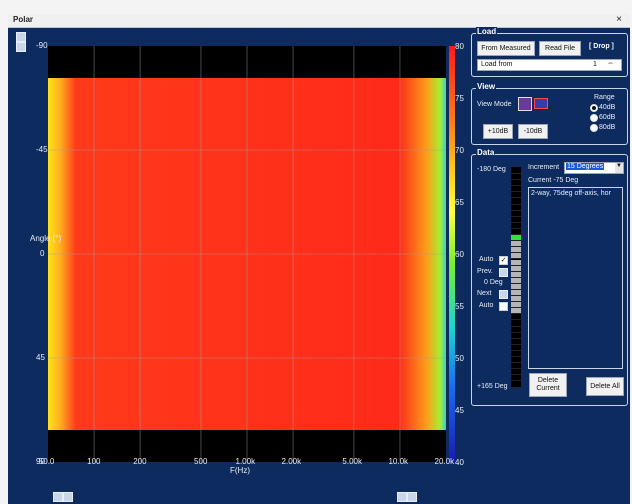 This screenshot has height=504, width=632. Describe the element at coordinates (94, 461) in the screenshot. I see `x-tick-label: 100` at that location.